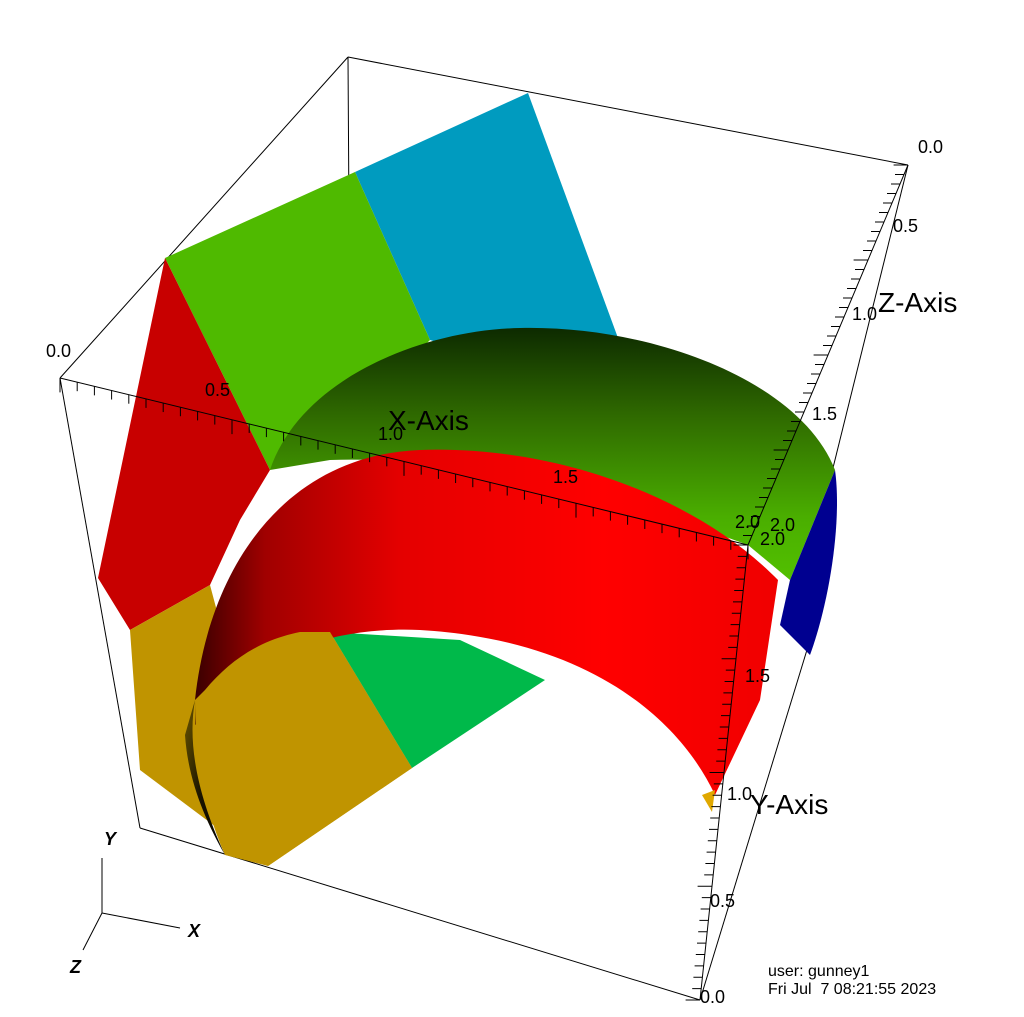  Describe the element at coordinates (712, 997) in the screenshot. I see `y-tick-0: 0.0` at that location.